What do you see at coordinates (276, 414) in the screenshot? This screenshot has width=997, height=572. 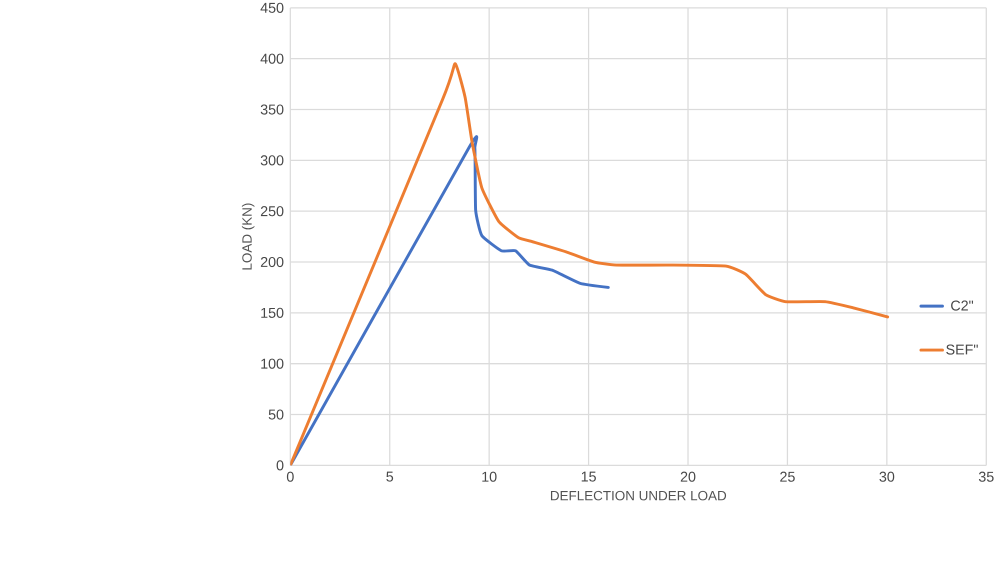 I see `y-tick-label: 50` at bounding box center [276, 414].